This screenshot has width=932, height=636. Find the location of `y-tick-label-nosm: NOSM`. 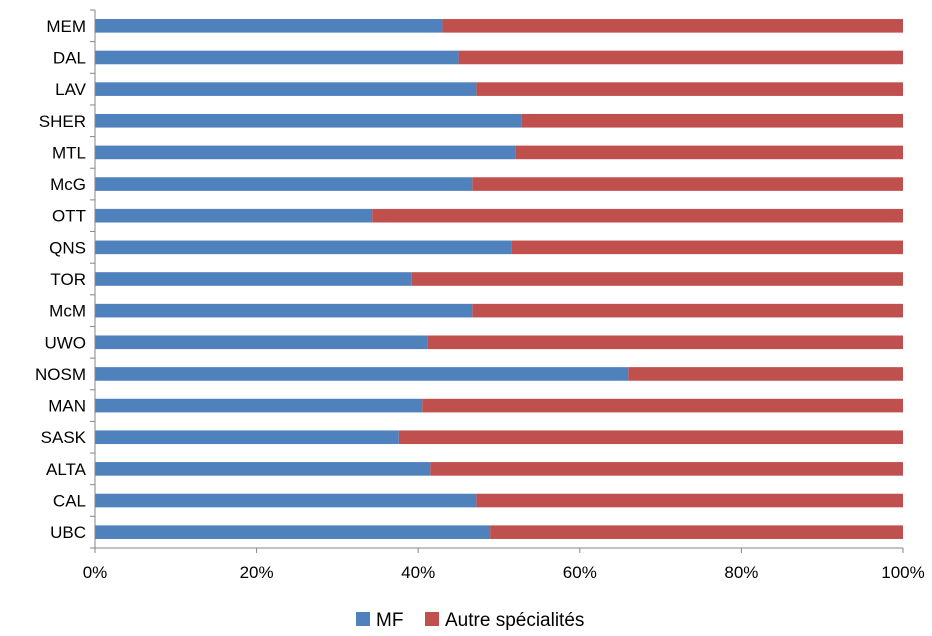

y-tick-label-nosm: NOSM is located at coordinates (60, 374).